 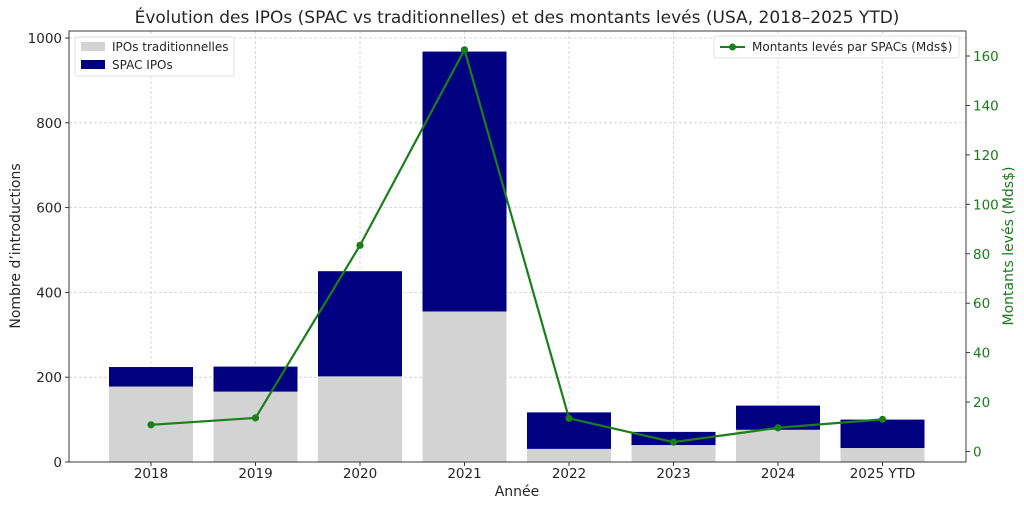 I want to click on legend-swatch-spac, so click(x=93, y=64).